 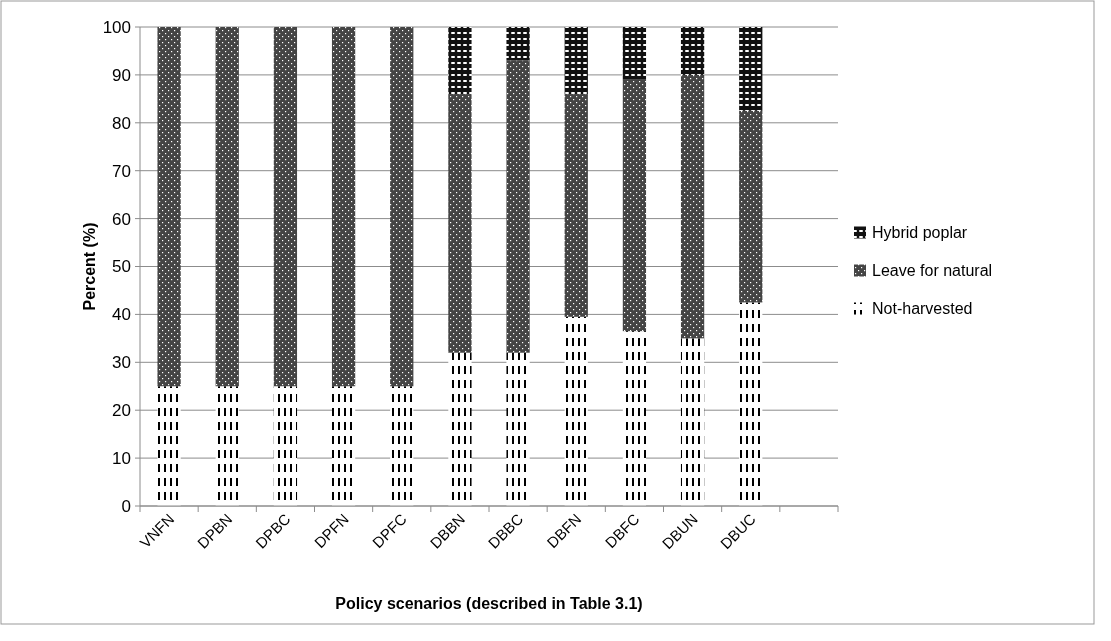 I want to click on y-tick-label: 0, so click(x=126, y=506).